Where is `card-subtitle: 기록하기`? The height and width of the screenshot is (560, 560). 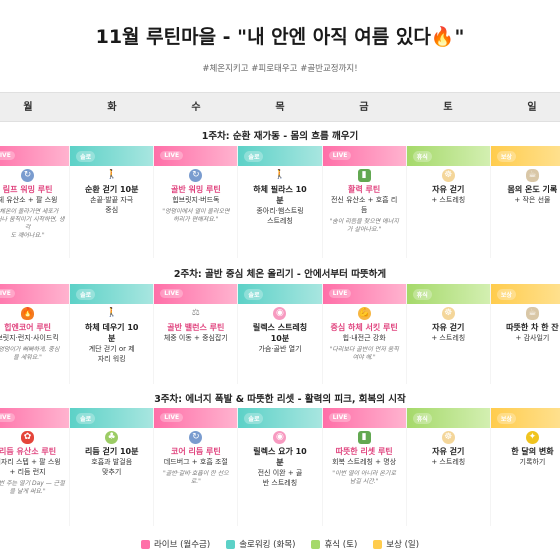 card-subtitle: 기록하기 is located at coordinates (532, 462).